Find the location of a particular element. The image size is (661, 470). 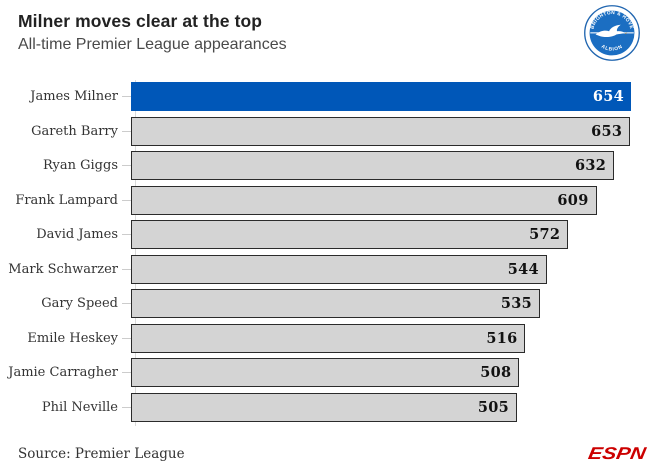

bar-track: 508 is located at coordinates (381, 372).